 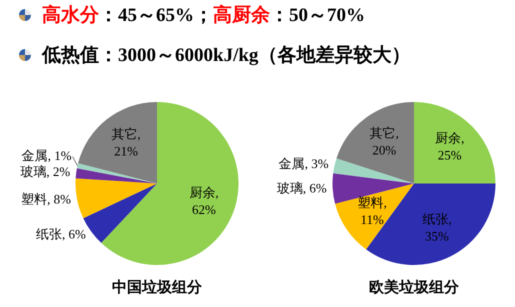 I want to click on slice-label: 纸张, 35%, so click(x=437, y=227).